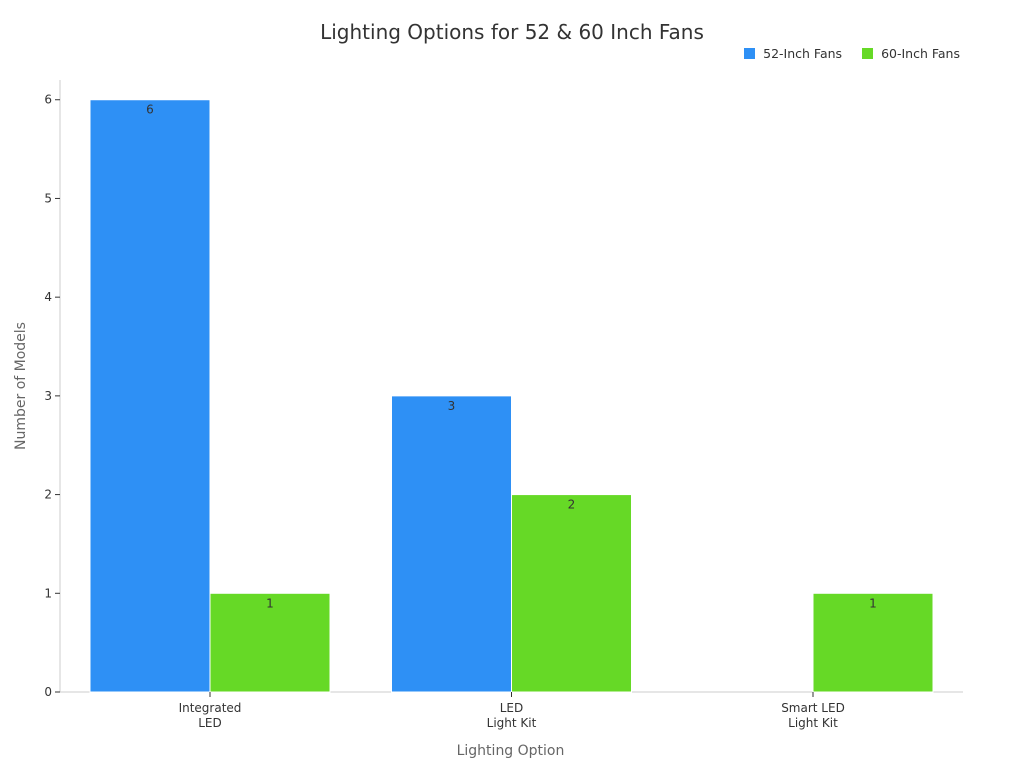 The image size is (1024, 768). I want to click on x-tick-label: Smart LED Light Kit, so click(813, 715).